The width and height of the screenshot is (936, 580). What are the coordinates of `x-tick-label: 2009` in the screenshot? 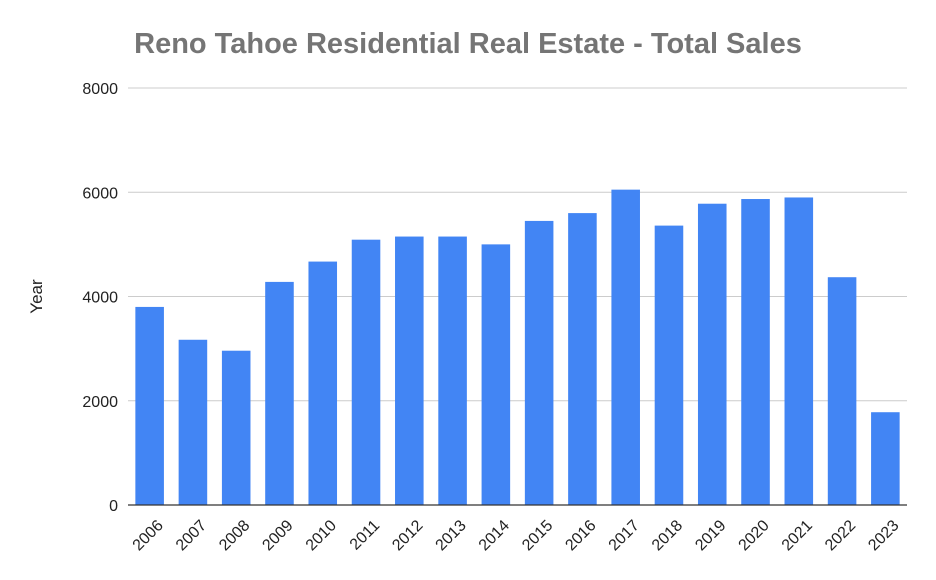 It's located at (277, 535).